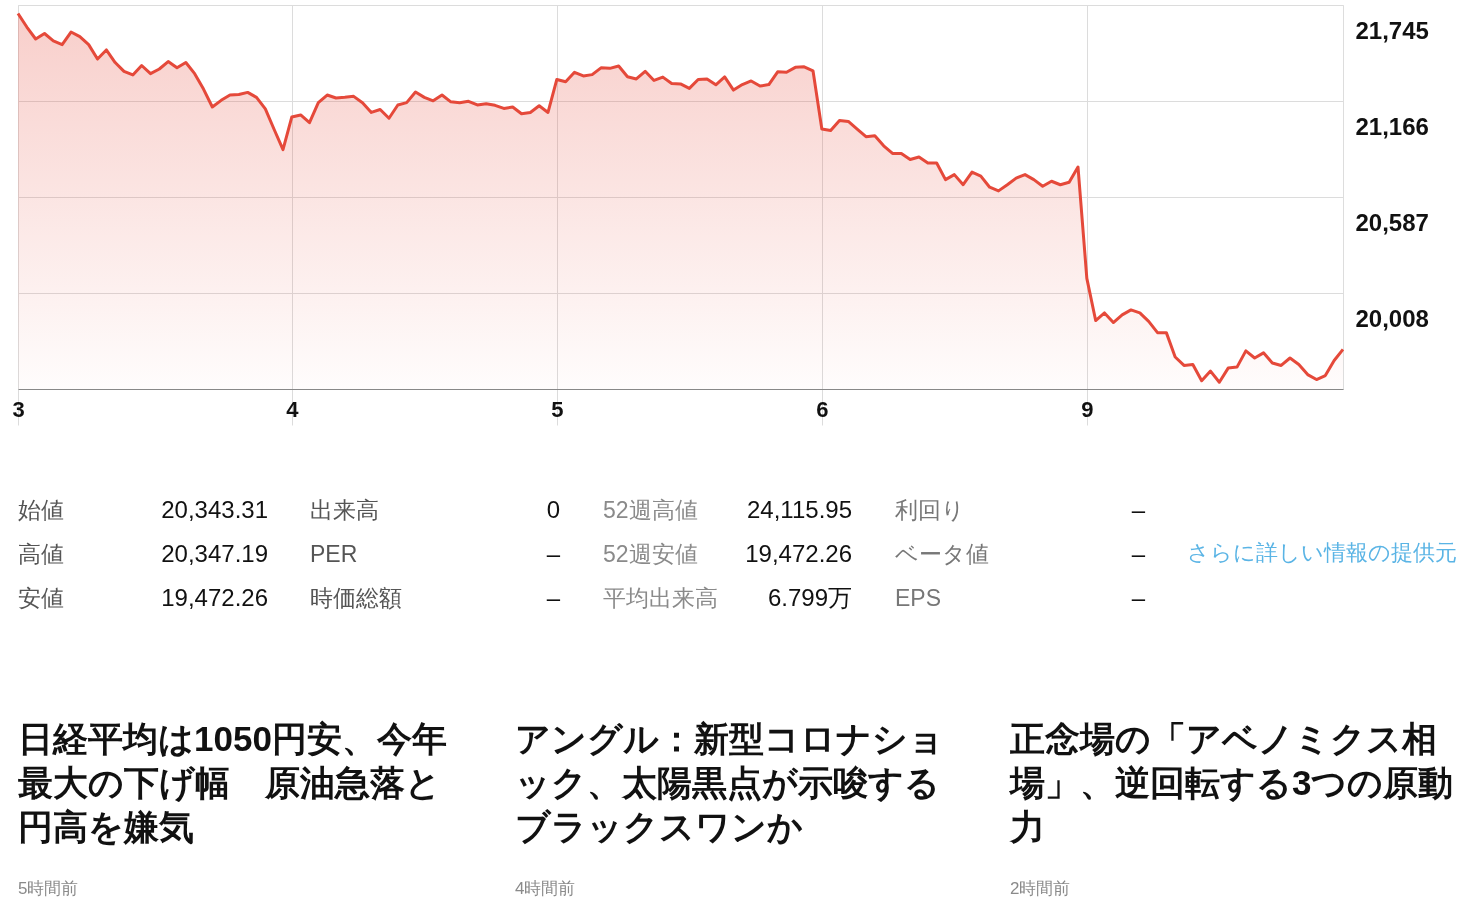 The image size is (1475, 921). Describe the element at coordinates (809, 597) in the screenshot. I see `text: 6.799万` at that location.